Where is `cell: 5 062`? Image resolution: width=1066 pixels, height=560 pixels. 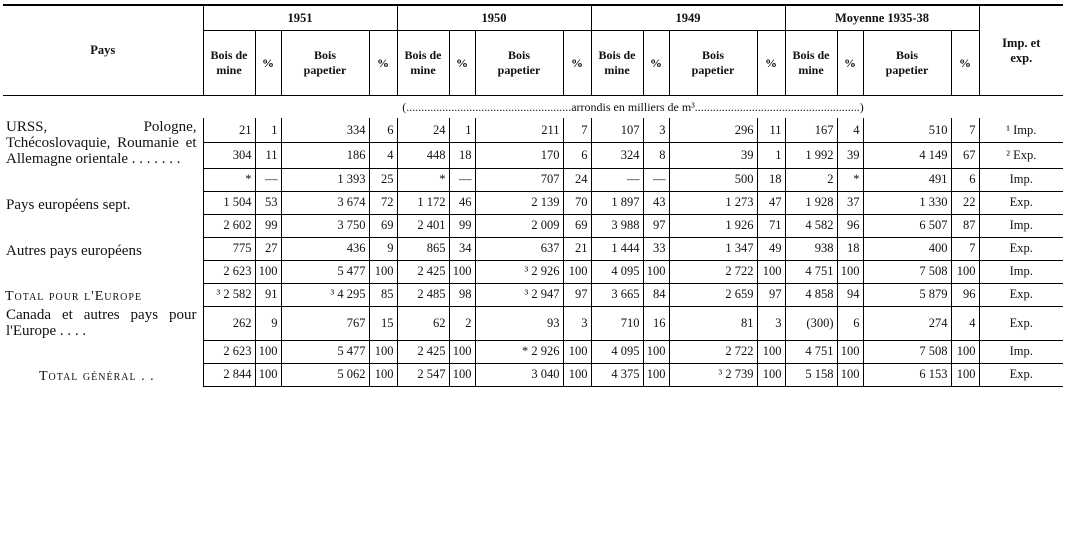 cell: 5 062 is located at coordinates (325, 375).